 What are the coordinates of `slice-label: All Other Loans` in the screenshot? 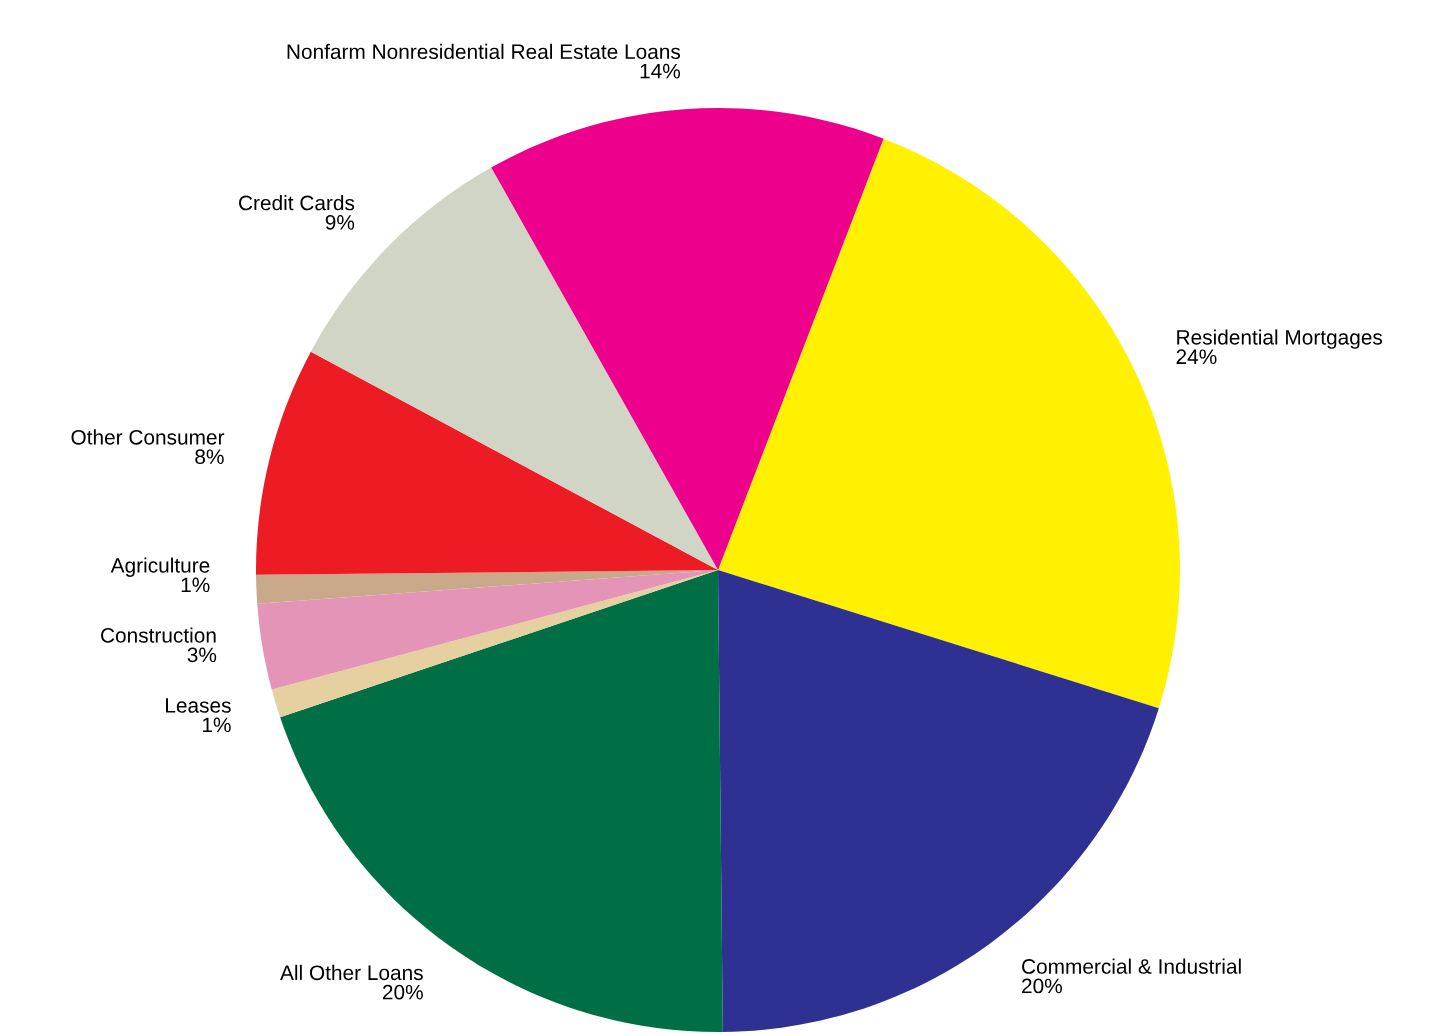 It's located at (351, 972).